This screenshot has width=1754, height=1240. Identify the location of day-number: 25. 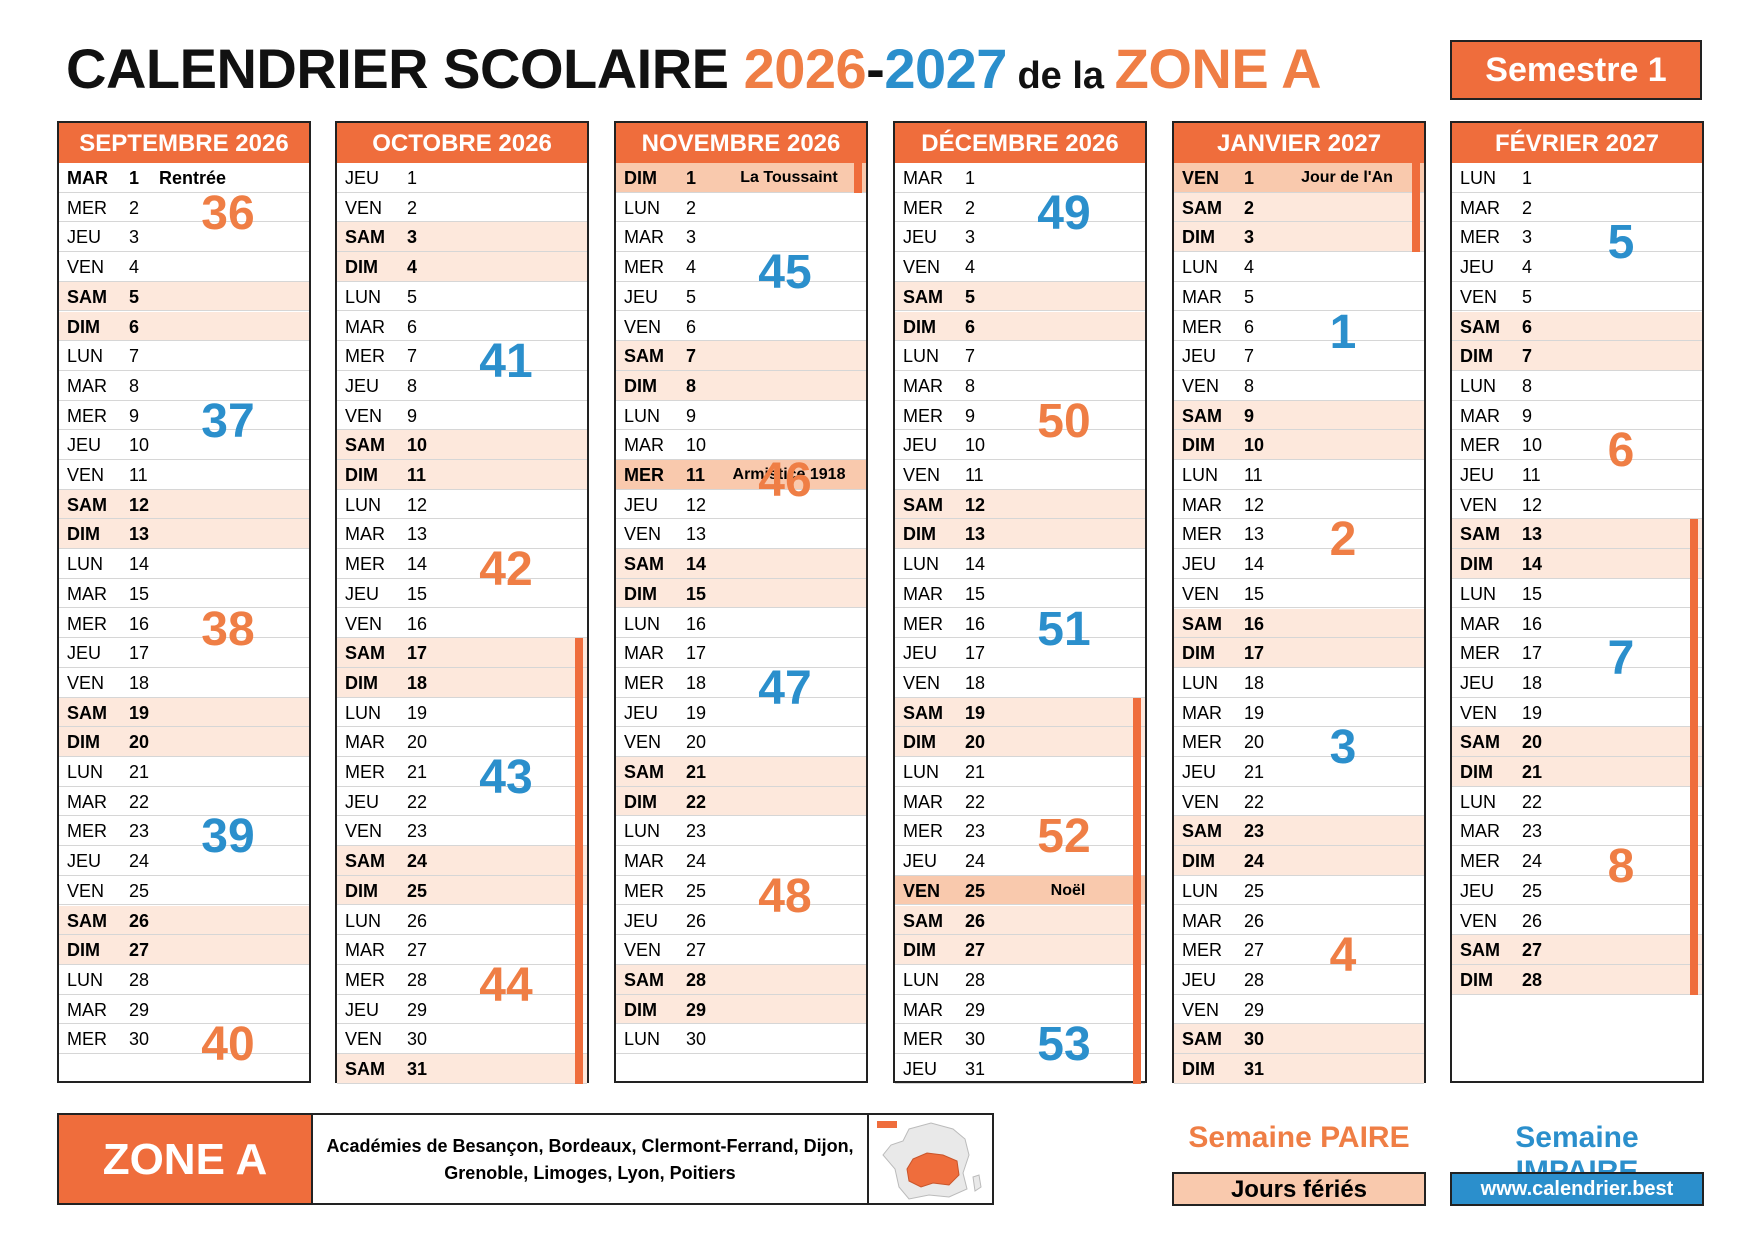
(975, 890).